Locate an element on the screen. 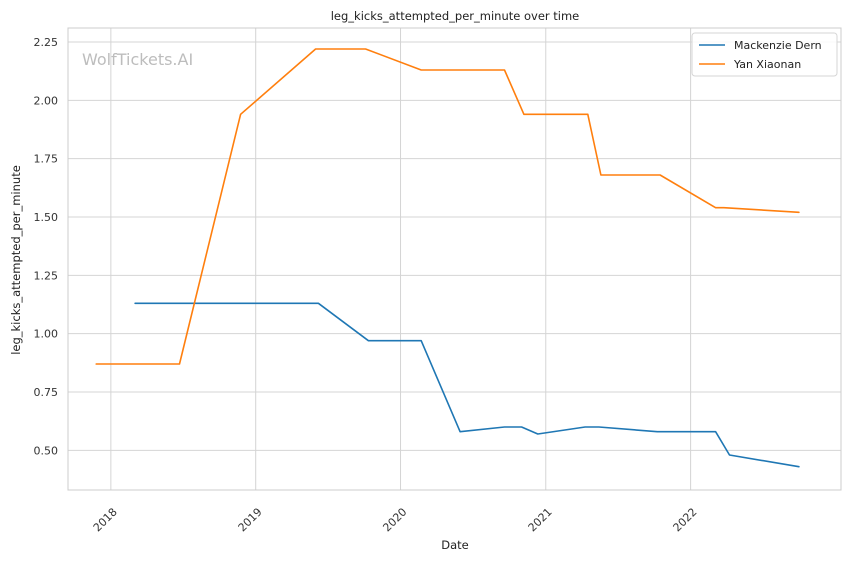  y-tick-label-1-75: 1.75 is located at coordinates (46, 159).